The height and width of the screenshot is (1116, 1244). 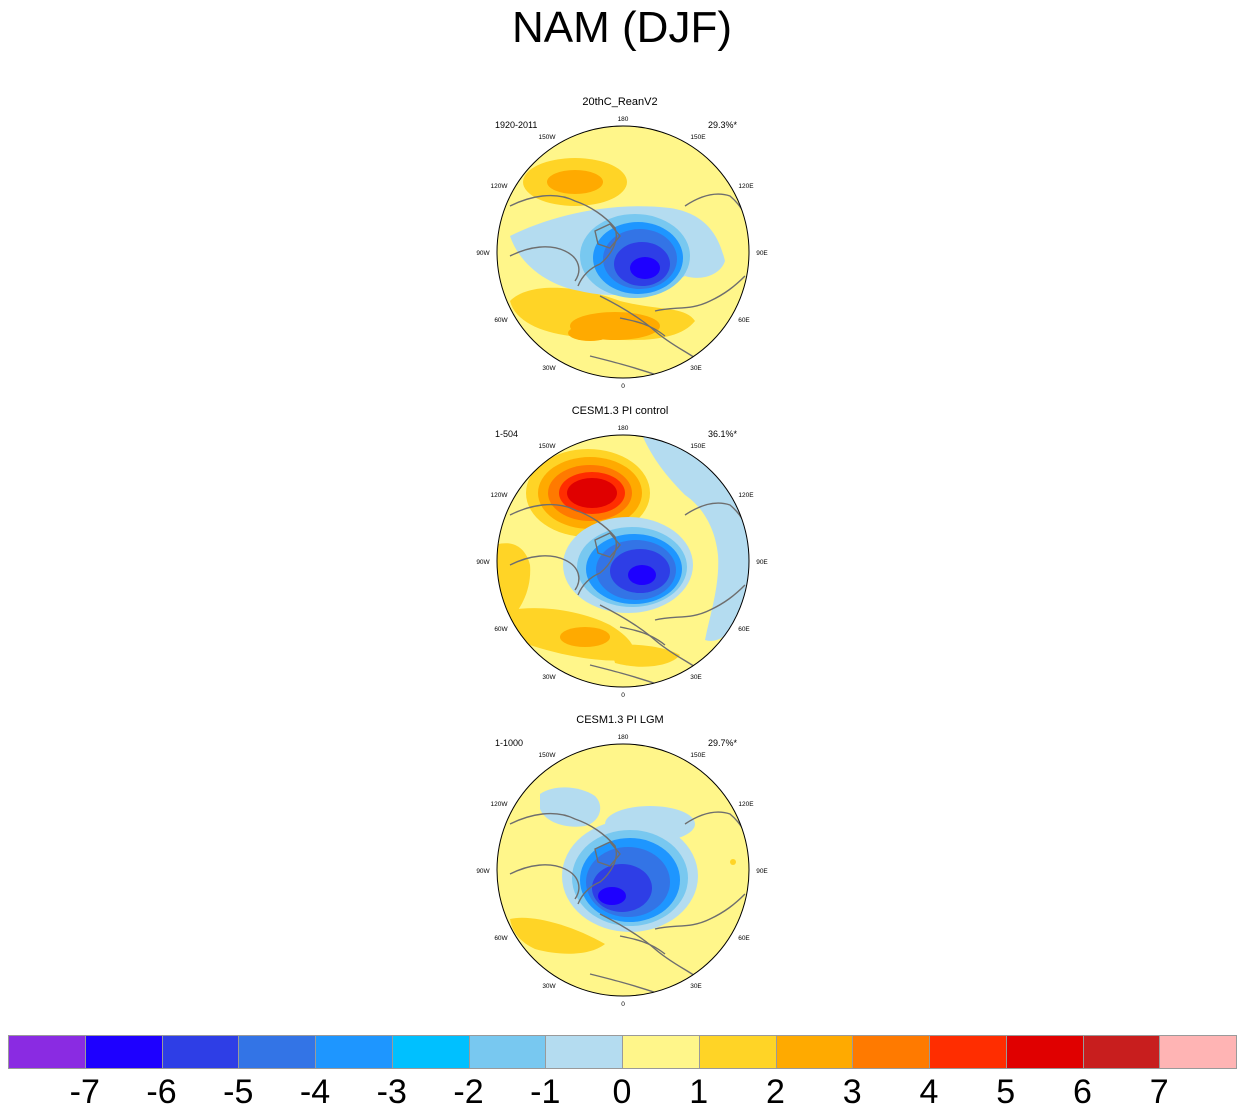 What do you see at coordinates (699, 1092) in the screenshot?
I see `colorbar-tick-label: 1` at bounding box center [699, 1092].